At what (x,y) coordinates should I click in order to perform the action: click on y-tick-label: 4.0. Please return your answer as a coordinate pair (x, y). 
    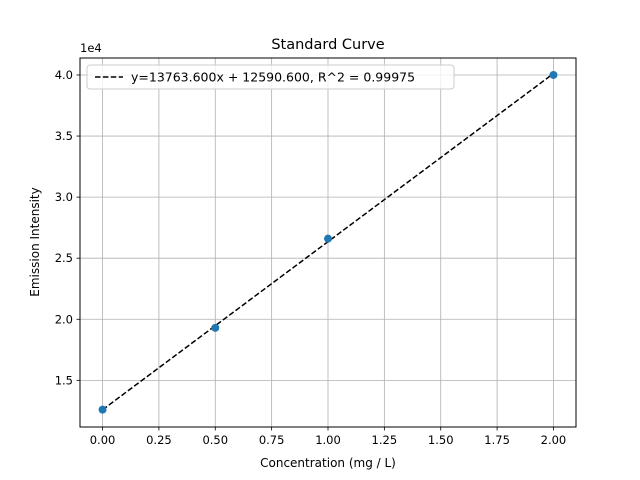
    Looking at the image, I should click on (64, 75).